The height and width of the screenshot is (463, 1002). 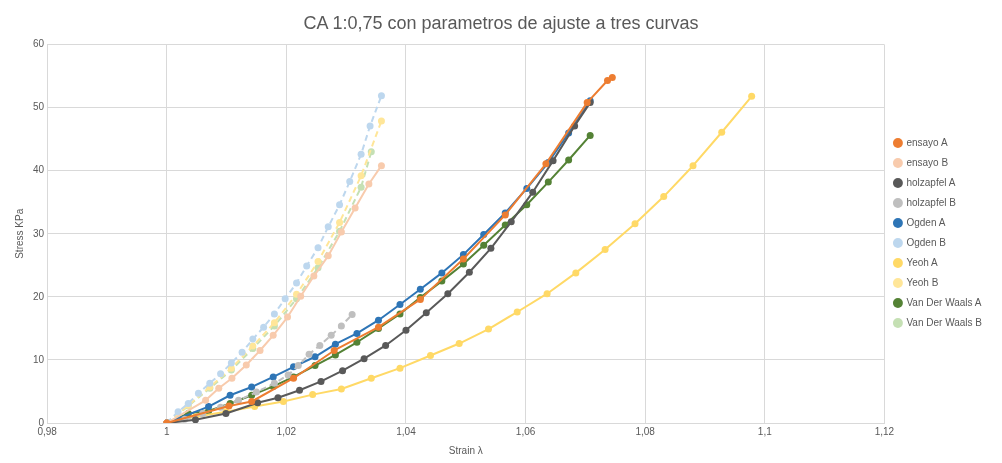 I want to click on legend-label: Ogden B, so click(x=926, y=242).